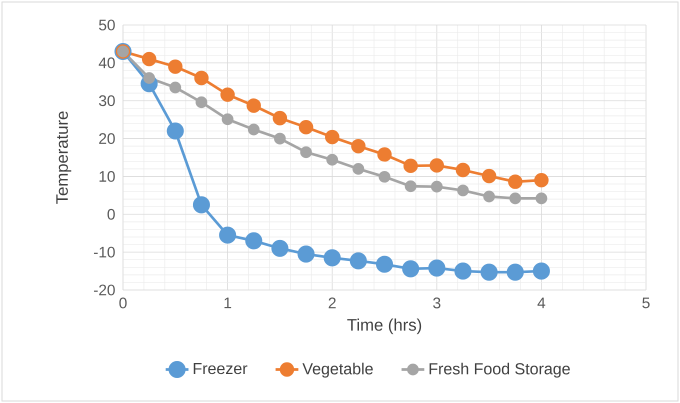 The height and width of the screenshot is (403, 680). What do you see at coordinates (107, 176) in the screenshot?
I see `y-tick-label: 10` at bounding box center [107, 176].